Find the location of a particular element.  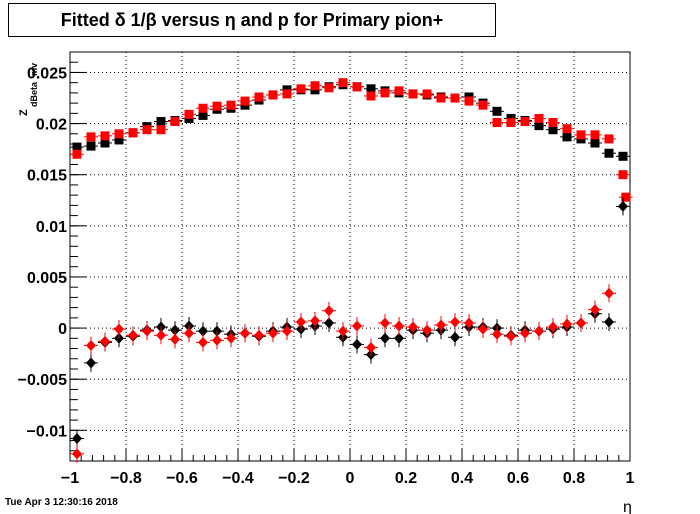

y-axis-title-main: Z is located at coordinates (24, 112).